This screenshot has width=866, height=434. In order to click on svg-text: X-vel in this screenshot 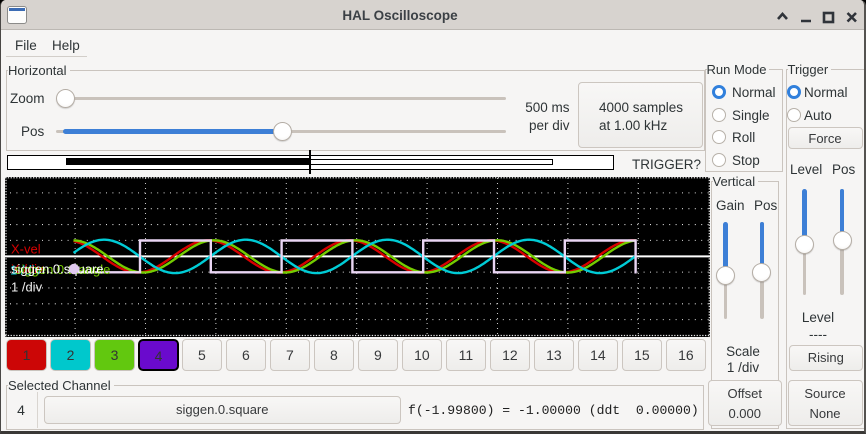, I will do `click(26, 248)`.